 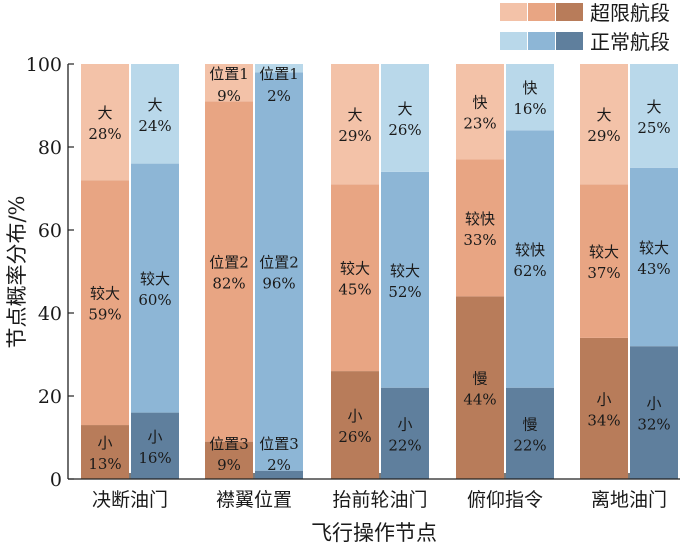 What do you see at coordinates (603, 273) in the screenshot?
I see `segment-value-label: 37%` at bounding box center [603, 273].